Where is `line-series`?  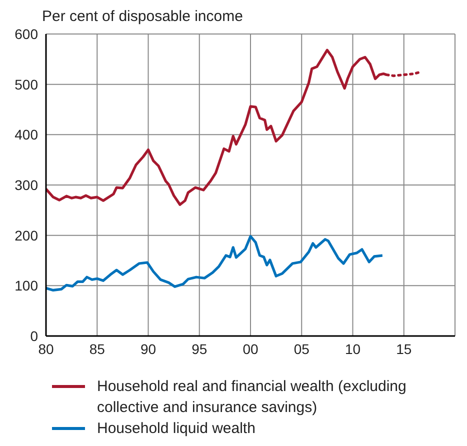 line-series is located at coordinates (215, 263).